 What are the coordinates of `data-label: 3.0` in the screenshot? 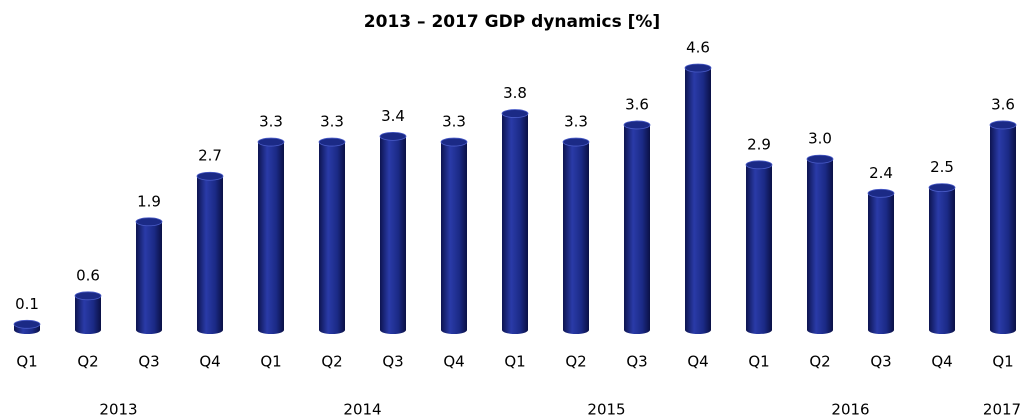 It's located at (820, 139).